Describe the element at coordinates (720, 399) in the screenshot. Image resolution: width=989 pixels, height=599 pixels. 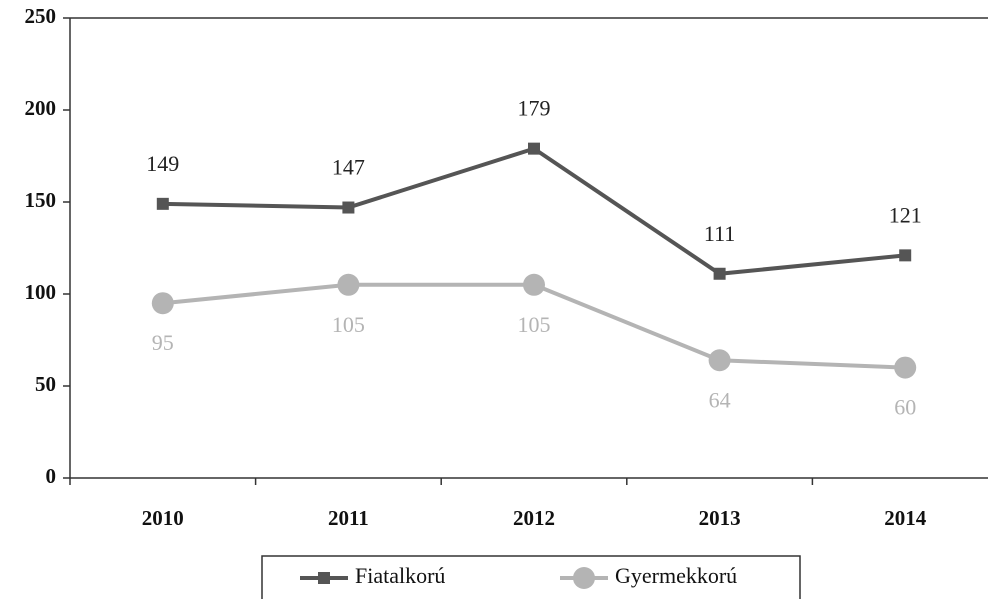
I see `data-label: 64` at that location.